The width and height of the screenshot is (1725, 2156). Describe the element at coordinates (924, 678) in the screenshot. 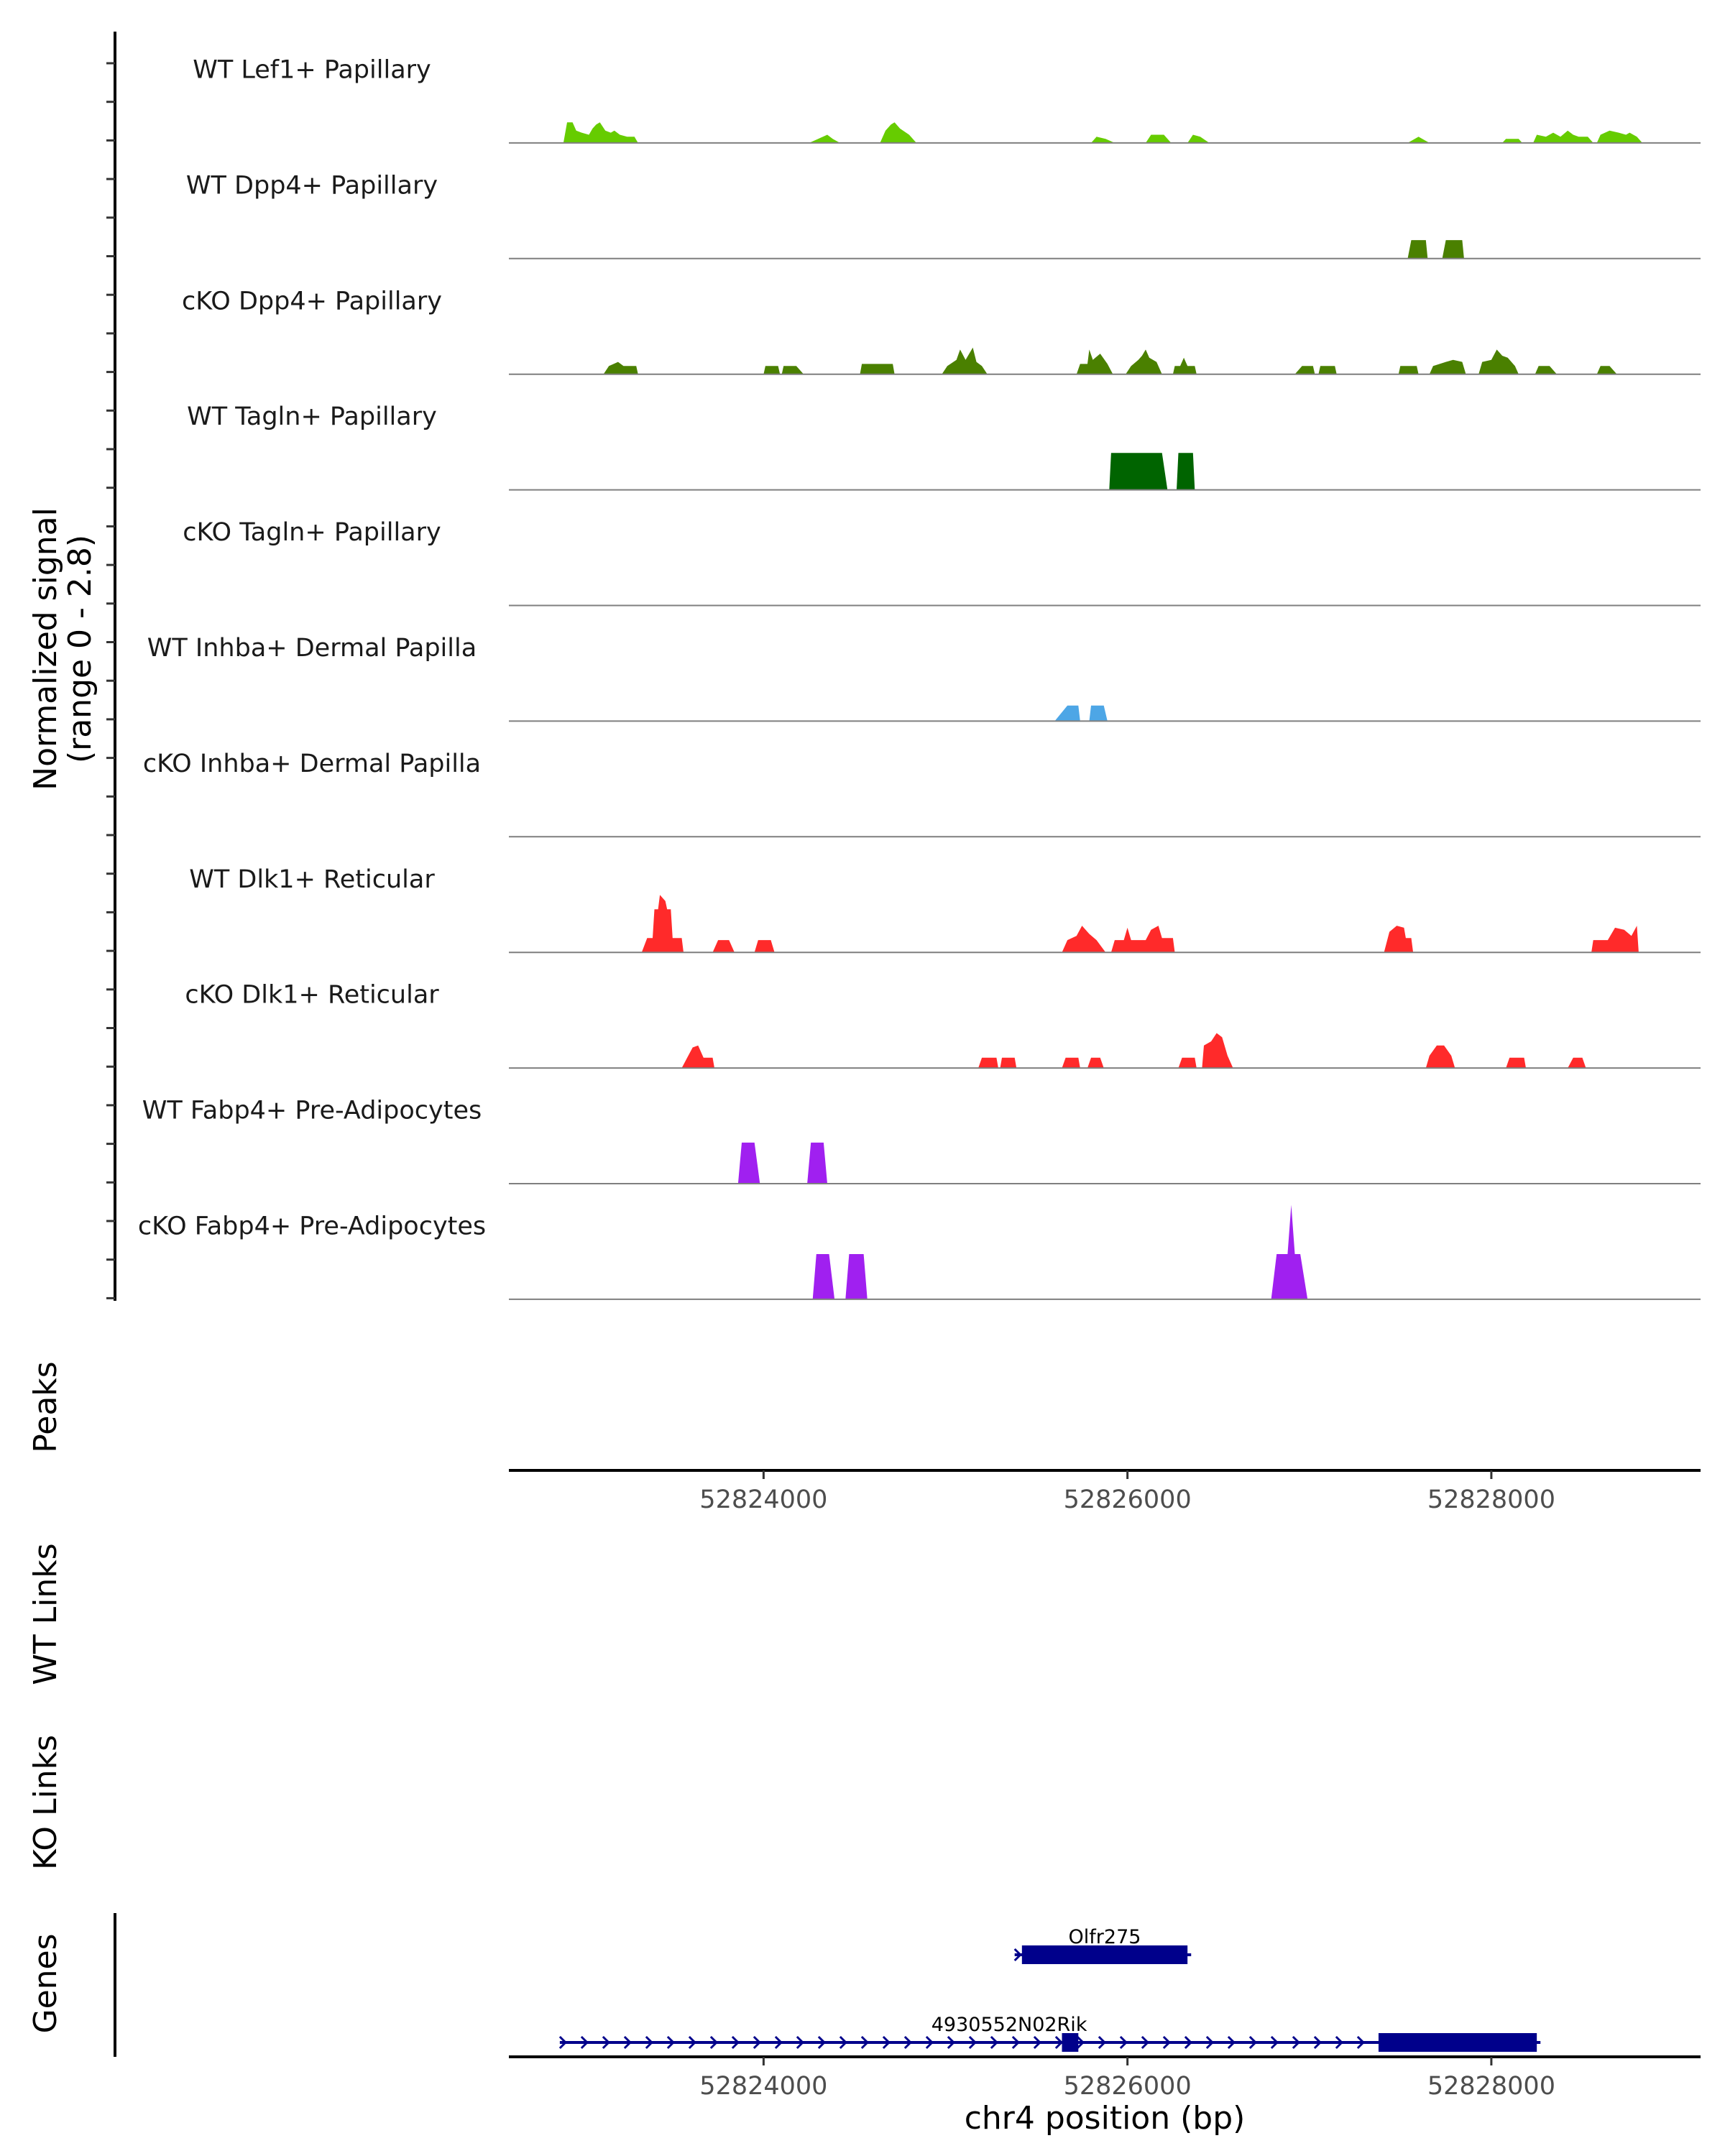

I see `track-wt-inhba-dermal-papilla: WT Inhba+ Dermal Papilla` at that location.